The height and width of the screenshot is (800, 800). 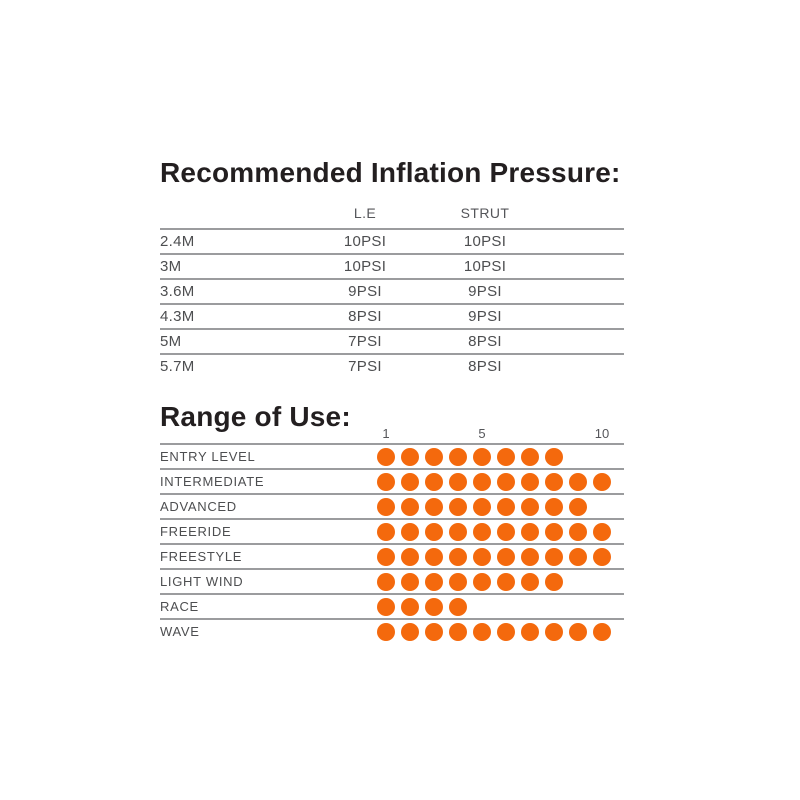 What do you see at coordinates (584, 214) in the screenshot?
I see `col-header-pad` at bounding box center [584, 214].